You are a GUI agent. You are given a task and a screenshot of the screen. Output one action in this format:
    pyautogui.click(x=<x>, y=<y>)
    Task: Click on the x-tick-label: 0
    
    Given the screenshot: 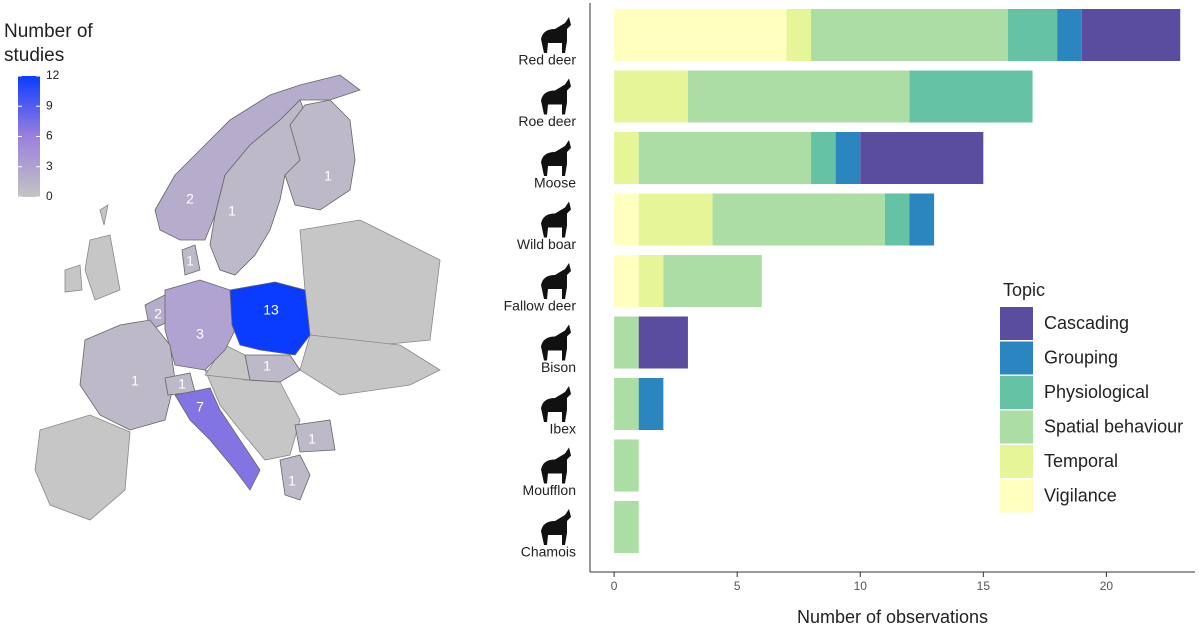 What is the action you would take?
    pyautogui.click(x=614, y=586)
    